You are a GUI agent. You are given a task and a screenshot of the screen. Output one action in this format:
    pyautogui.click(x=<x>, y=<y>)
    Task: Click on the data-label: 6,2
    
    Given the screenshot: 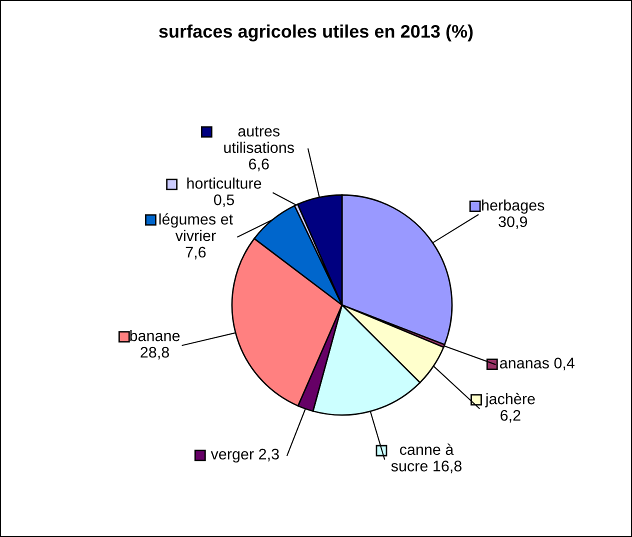 What is the action you would take?
    pyautogui.click(x=510, y=416)
    